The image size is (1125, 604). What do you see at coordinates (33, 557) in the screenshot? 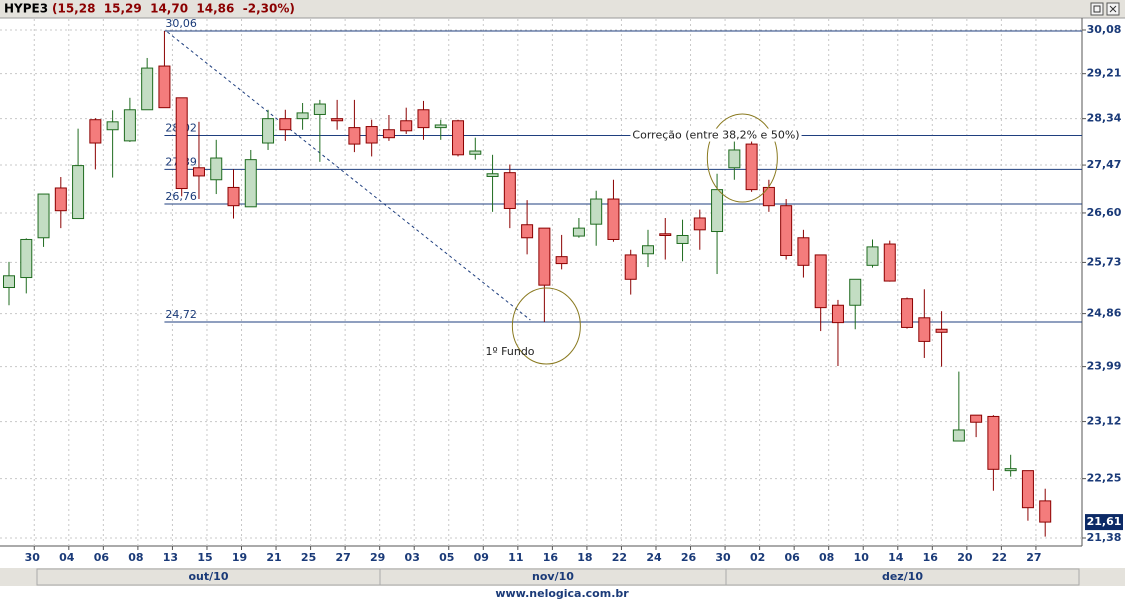
I see `x-tick-label: 30` at bounding box center [33, 557].